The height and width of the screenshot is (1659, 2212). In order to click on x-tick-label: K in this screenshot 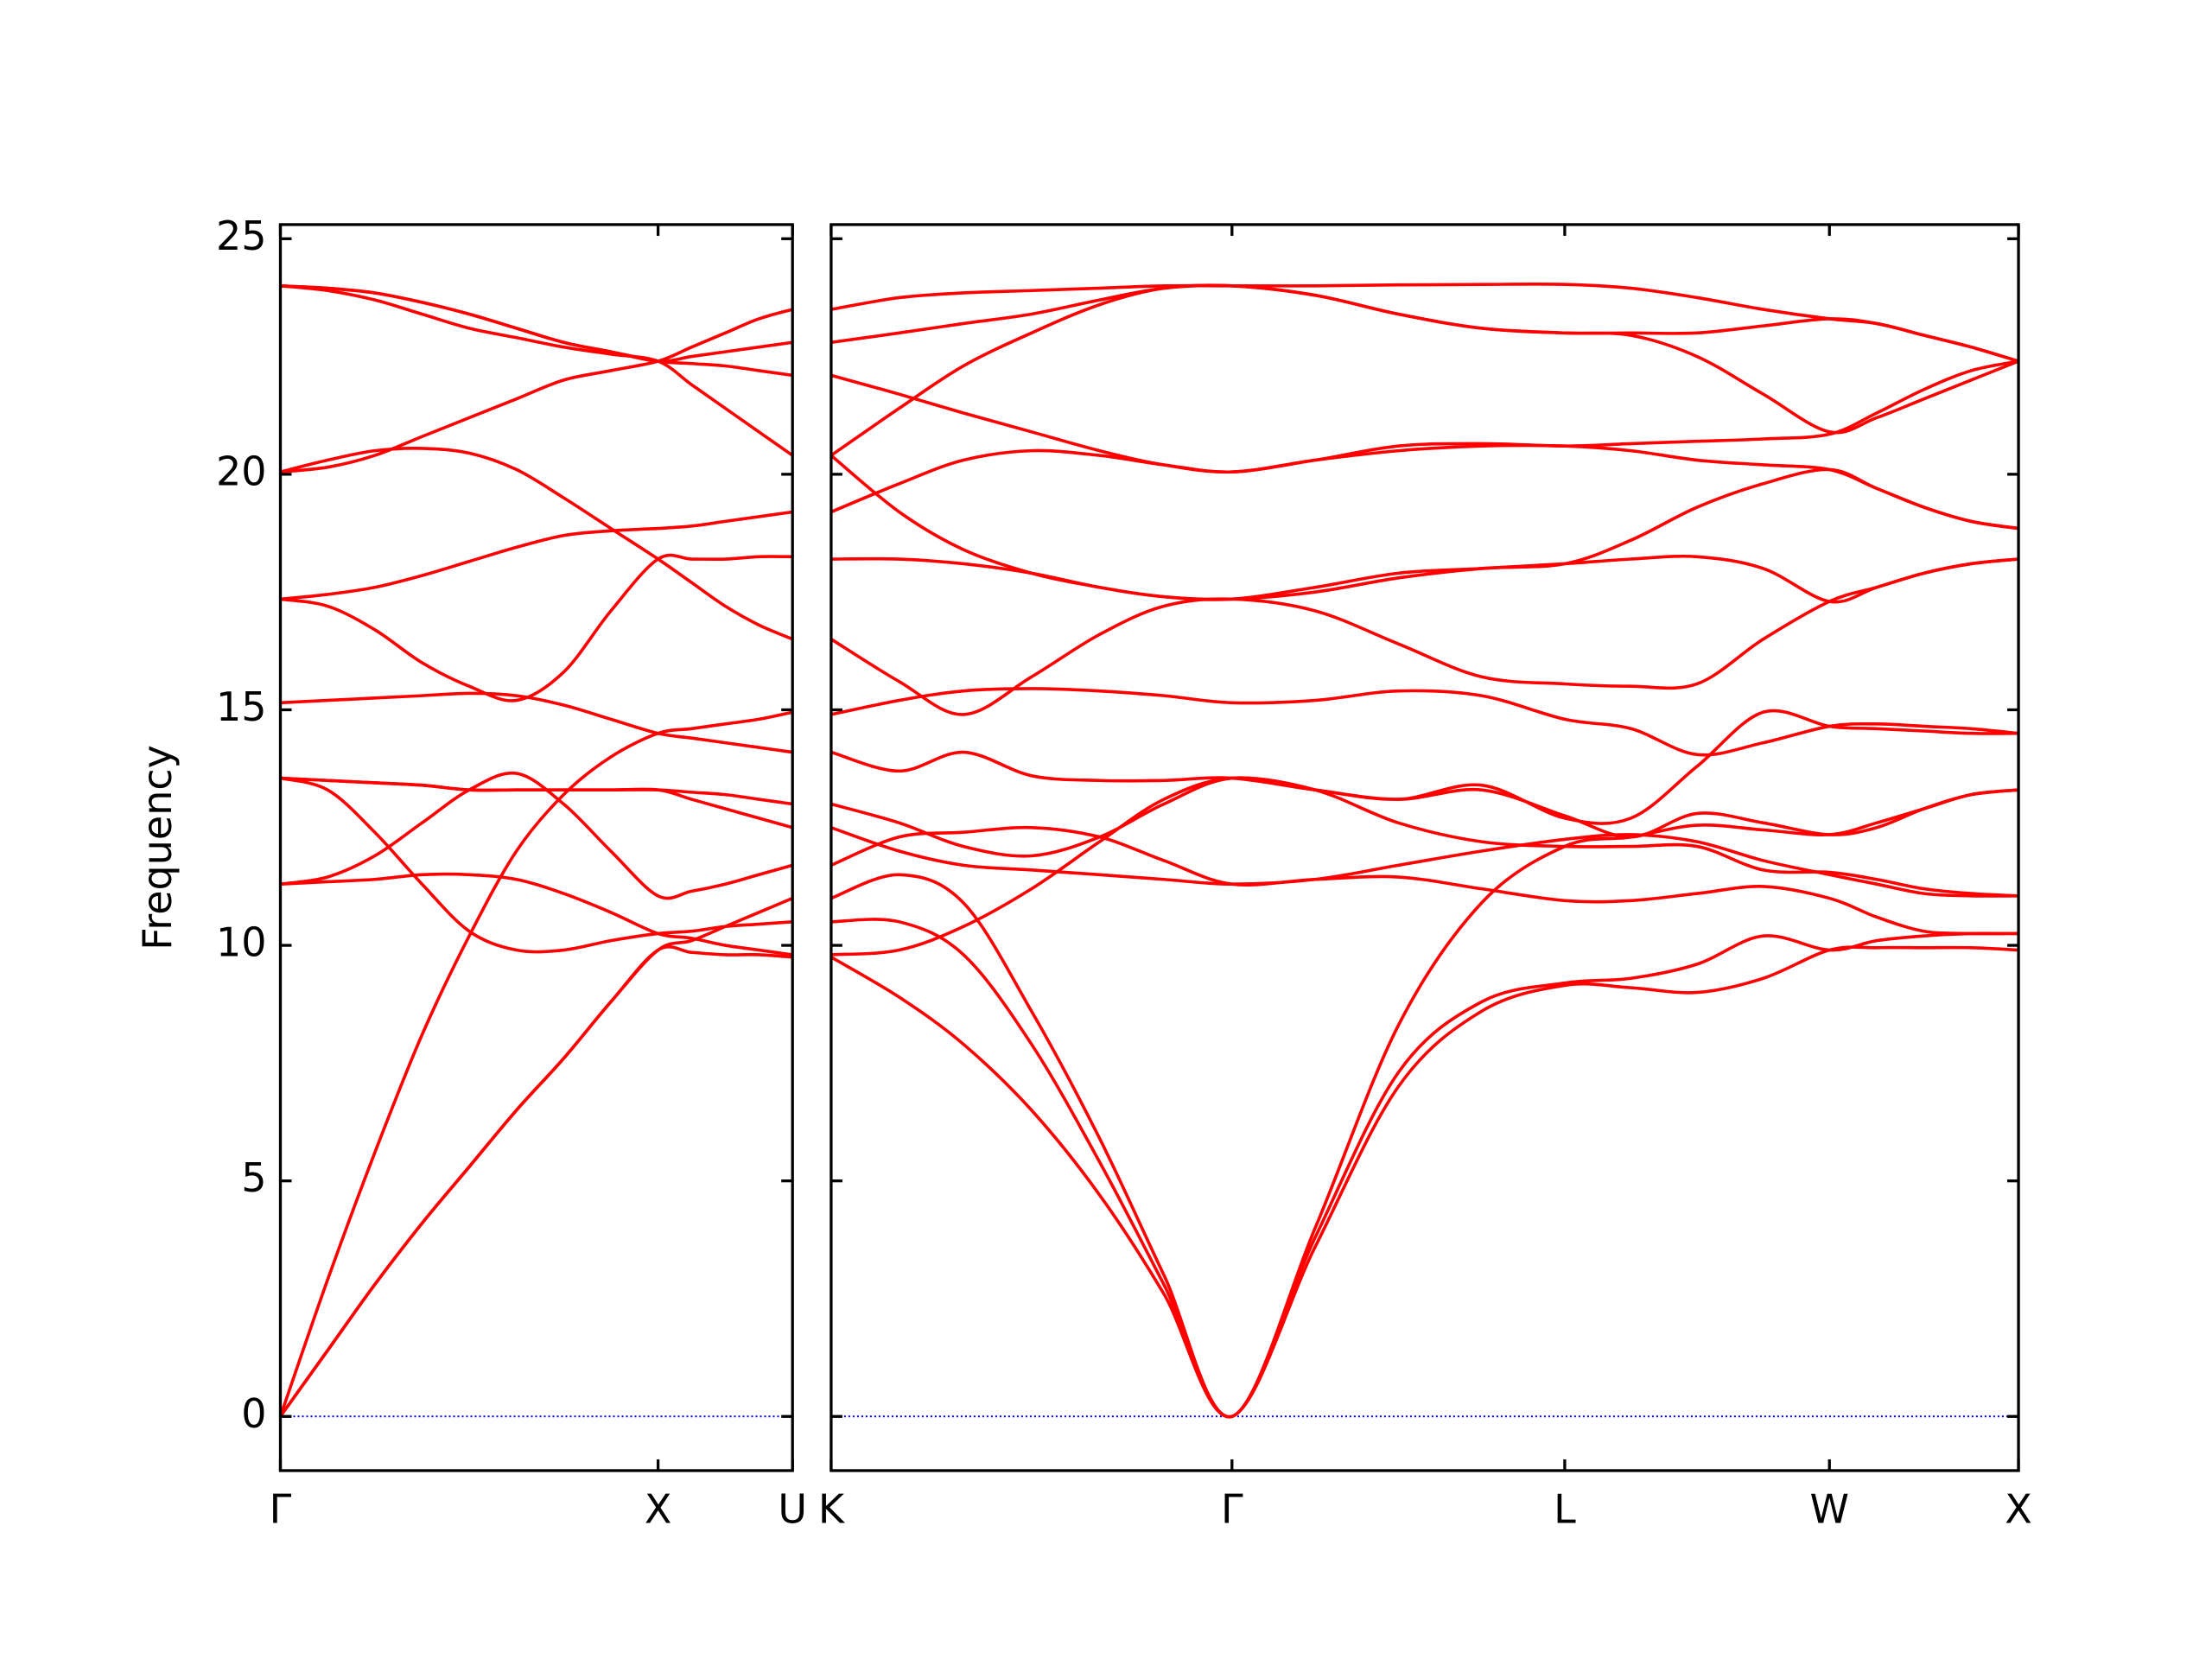, I will do `click(832, 1508)`.